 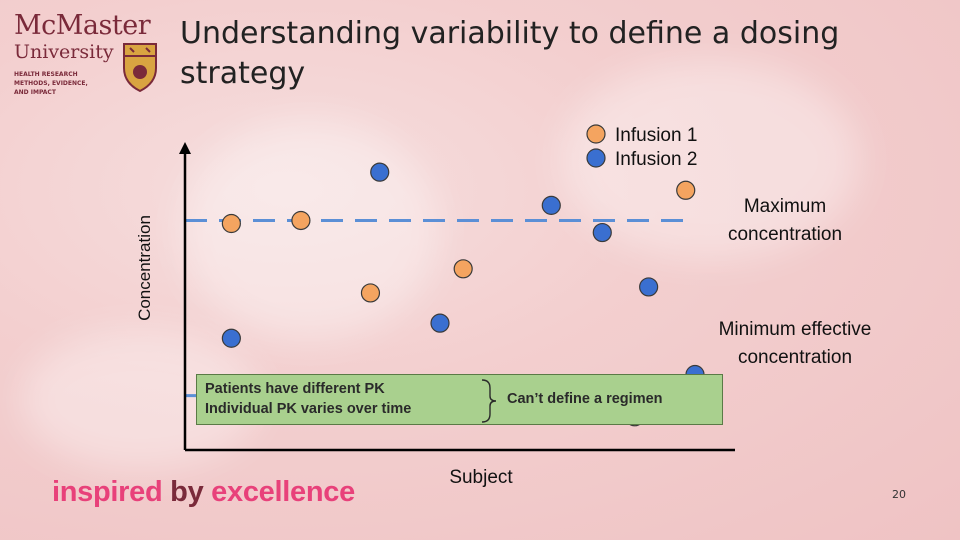 I want to click on logo-wordmark-line2: University, so click(x=64, y=52).